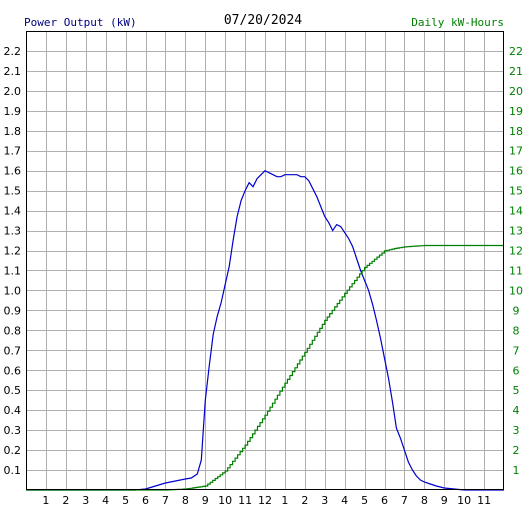 The height and width of the screenshot is (510, 527). Describe the element at coordinates (13, 211) in the screenshot. I see `left-tick-label: 1.4` at that location.